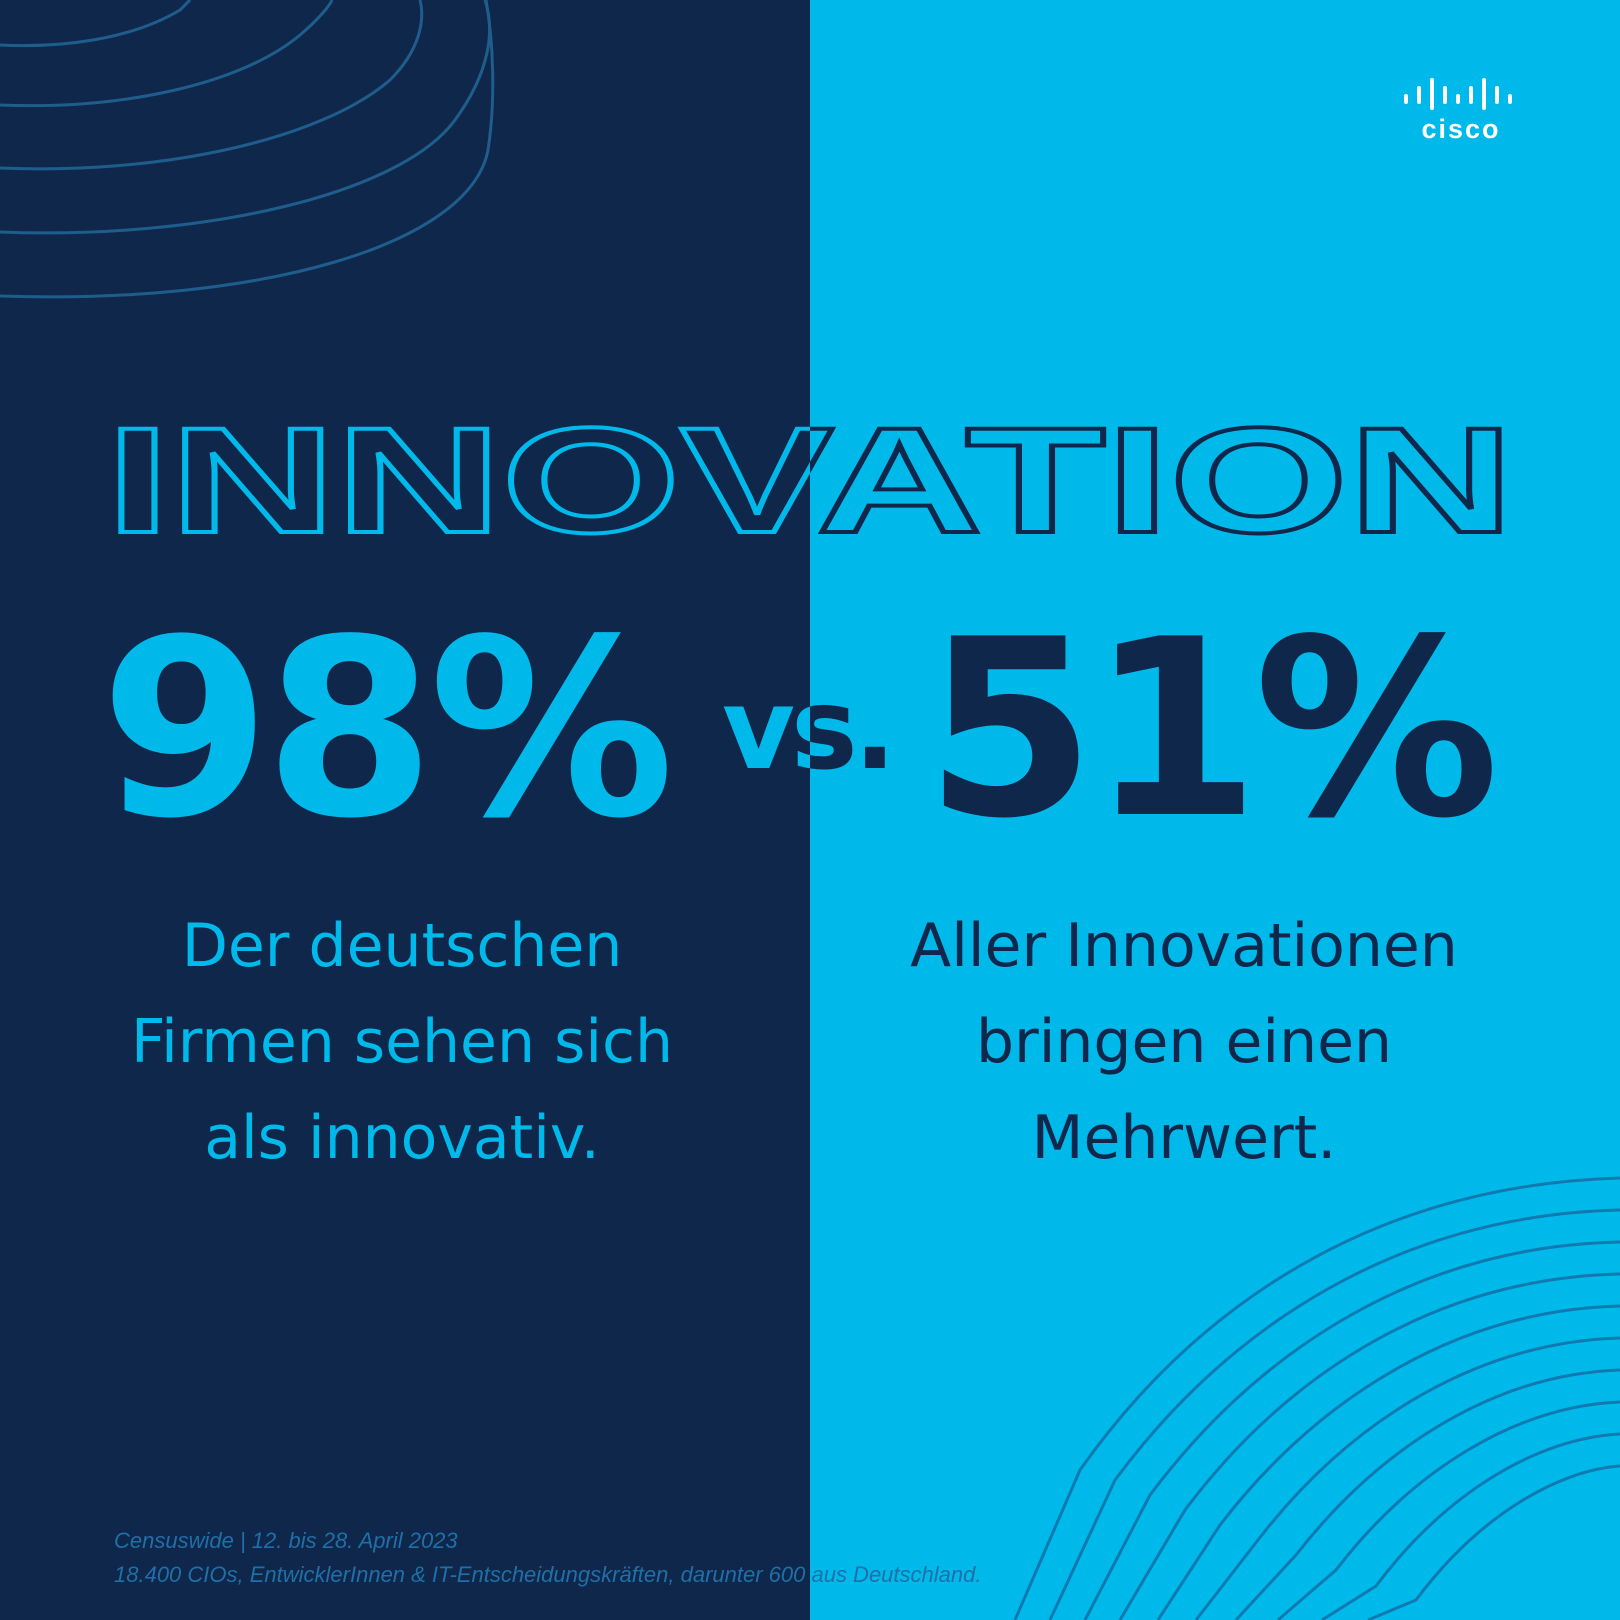 This screenshot has height=1620, width=1620. What do you see at coordinates (402, 946) in the screenshot?
I see `description-left-line: Der deutschen` at bounding box center [402, 946].